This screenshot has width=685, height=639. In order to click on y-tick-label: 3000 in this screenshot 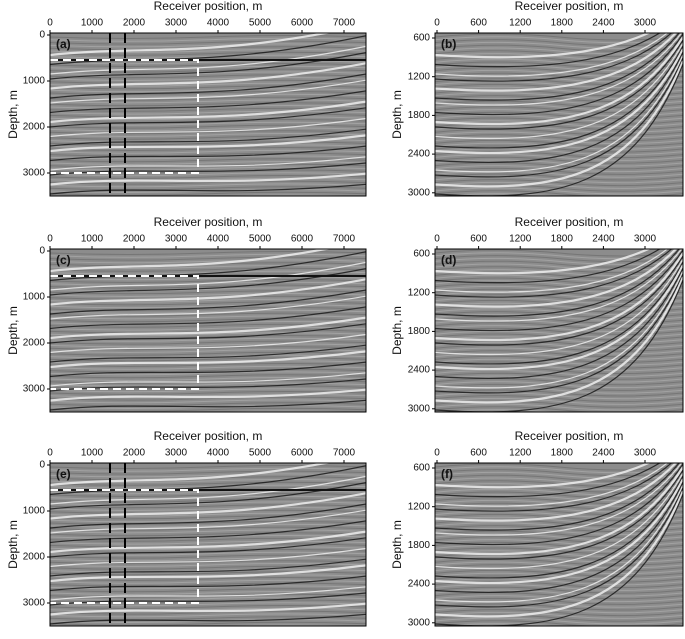, I will do `click(419, 192)`.